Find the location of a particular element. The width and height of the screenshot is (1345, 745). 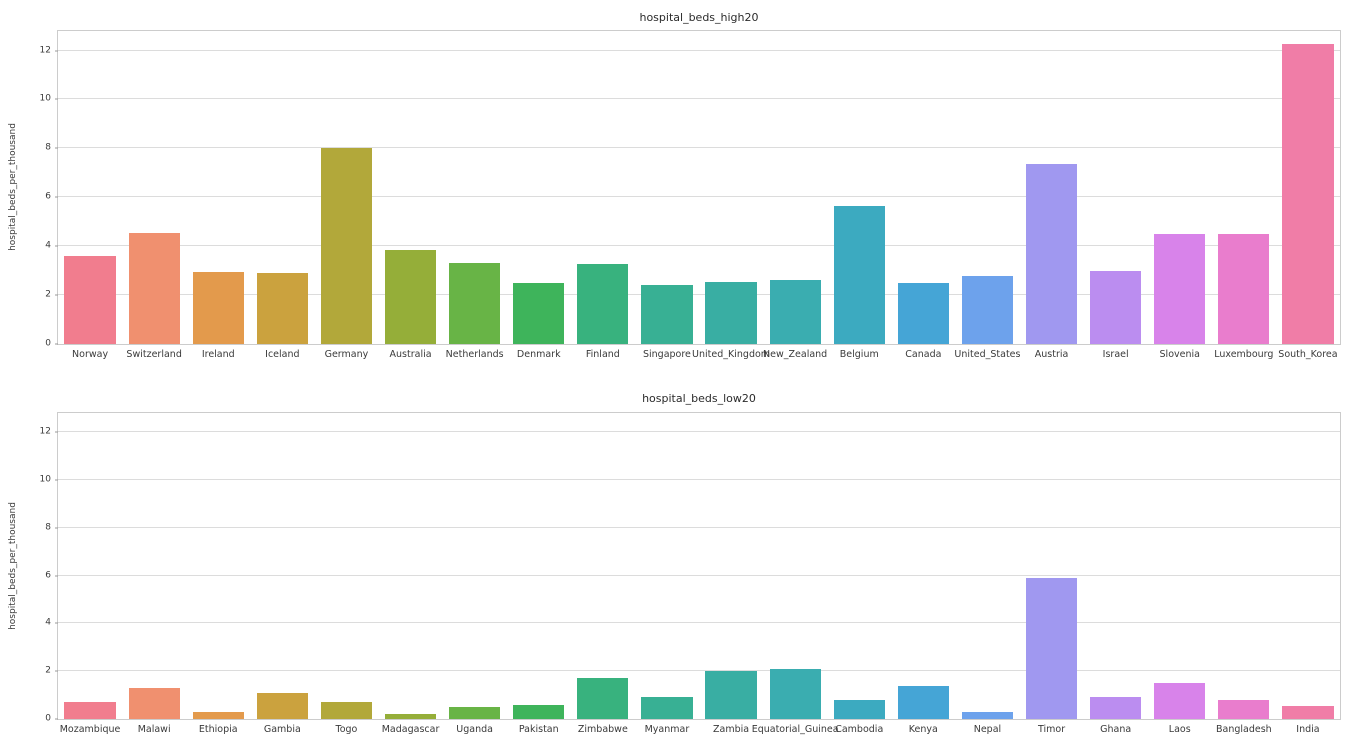

chart-title: hospital_beds_high20 is located at coordinates (699, 17).